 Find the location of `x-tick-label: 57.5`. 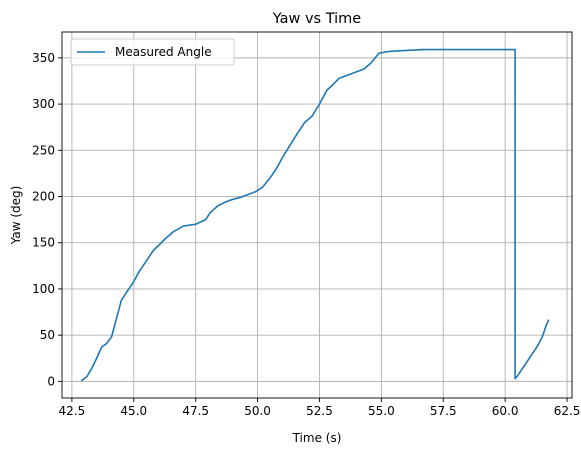

x-tick-label: 57.5 is located at coordinates (443, 411).